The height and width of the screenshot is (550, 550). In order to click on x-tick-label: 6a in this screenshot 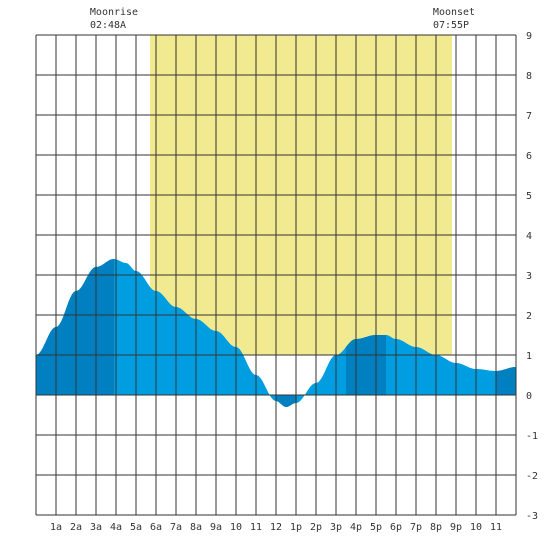, I will do `click(156, 527)`.